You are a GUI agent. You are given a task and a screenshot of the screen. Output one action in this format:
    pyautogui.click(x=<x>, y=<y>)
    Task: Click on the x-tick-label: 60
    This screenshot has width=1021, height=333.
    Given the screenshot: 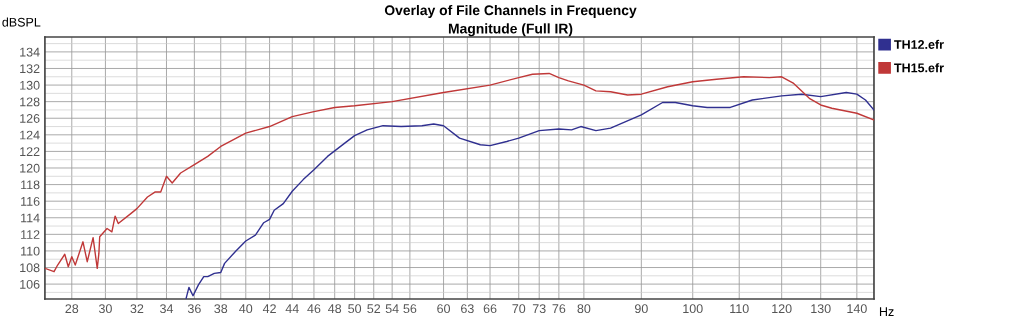 What is the action you would take?
    pyautogui.click(x=444, y=309)
    